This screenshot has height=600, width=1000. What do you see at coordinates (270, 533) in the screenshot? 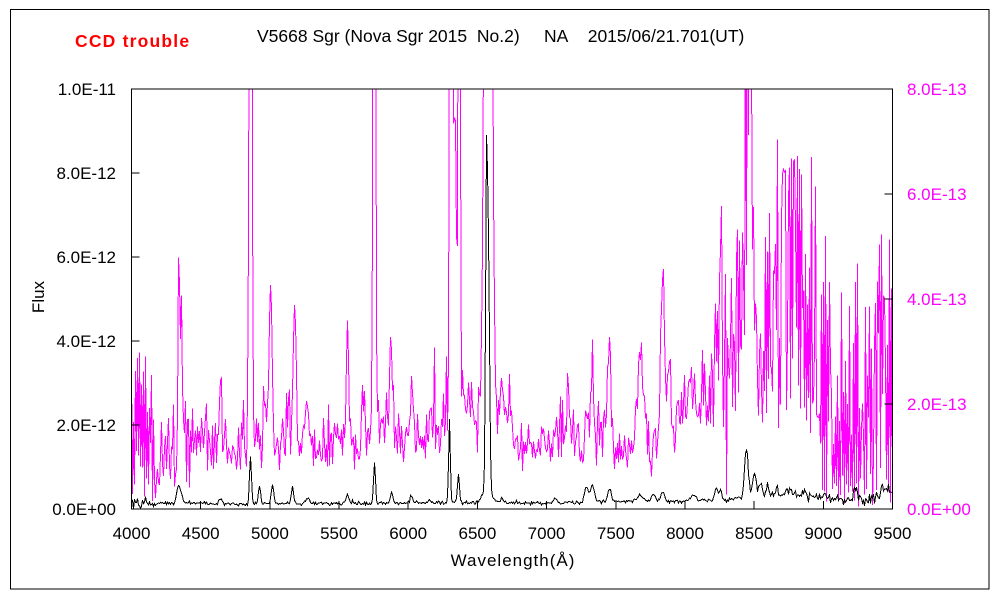
I see `svg-text: 5000` at bounding box center [270, 533].